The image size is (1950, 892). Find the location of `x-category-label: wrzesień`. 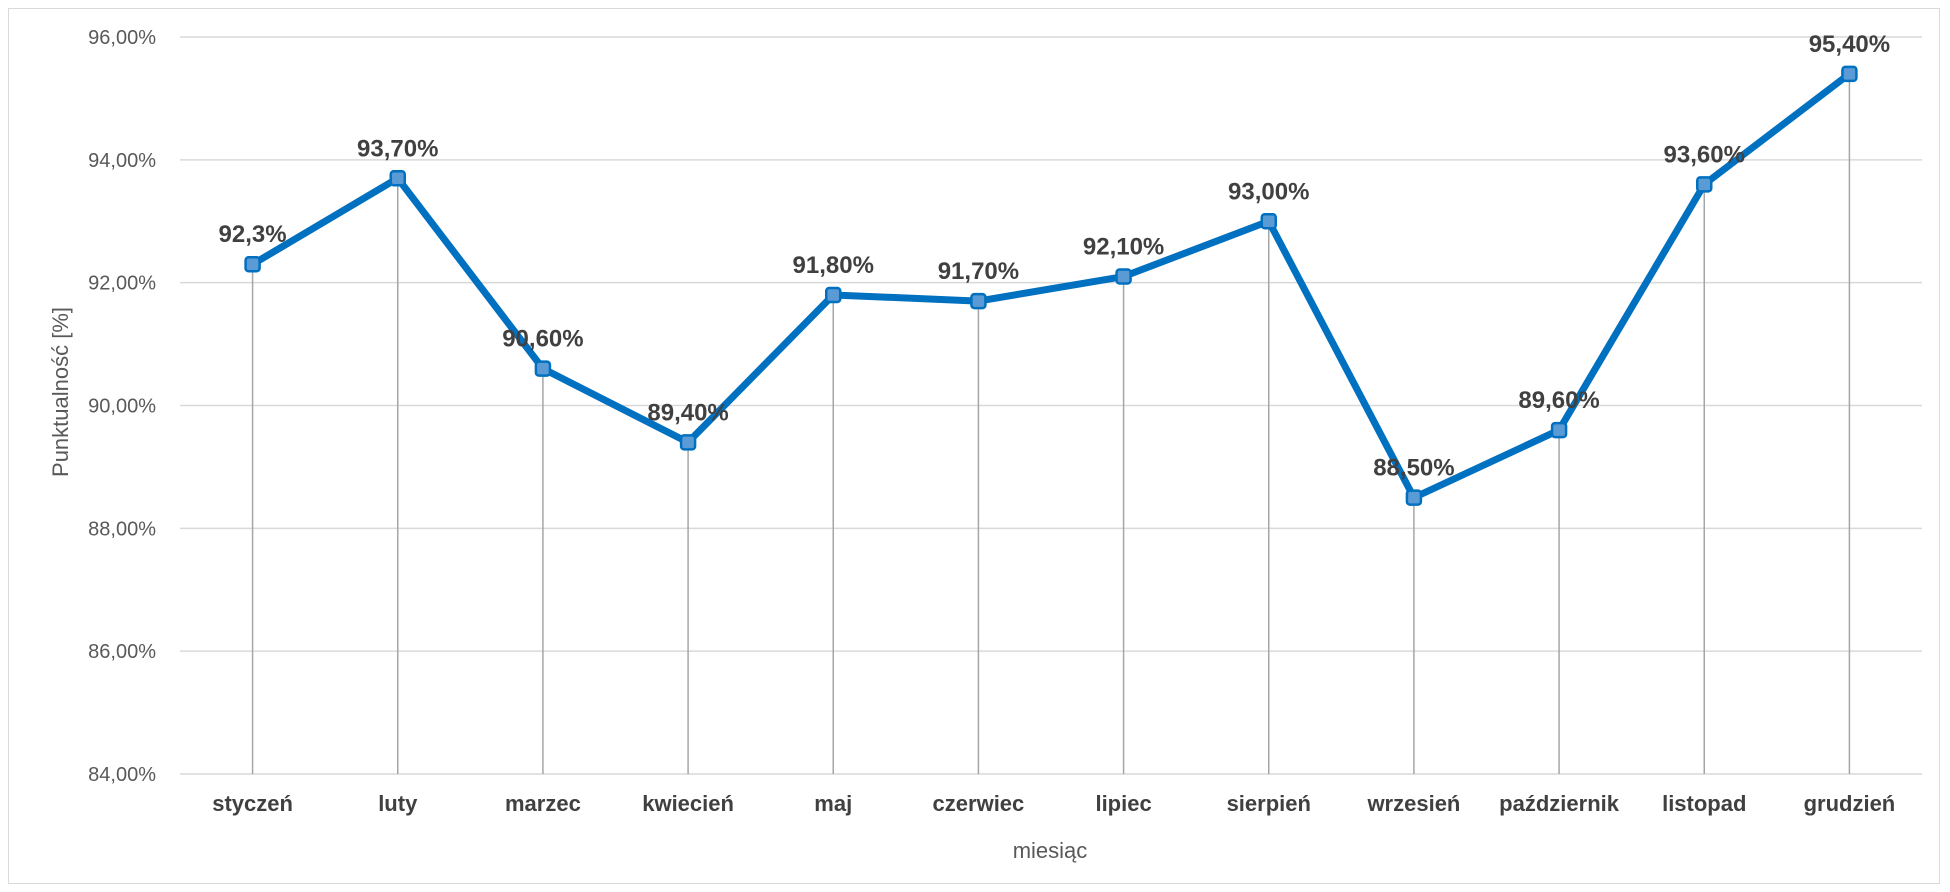

x-category-label: wrzesień is located at coordinates (1413, 803).